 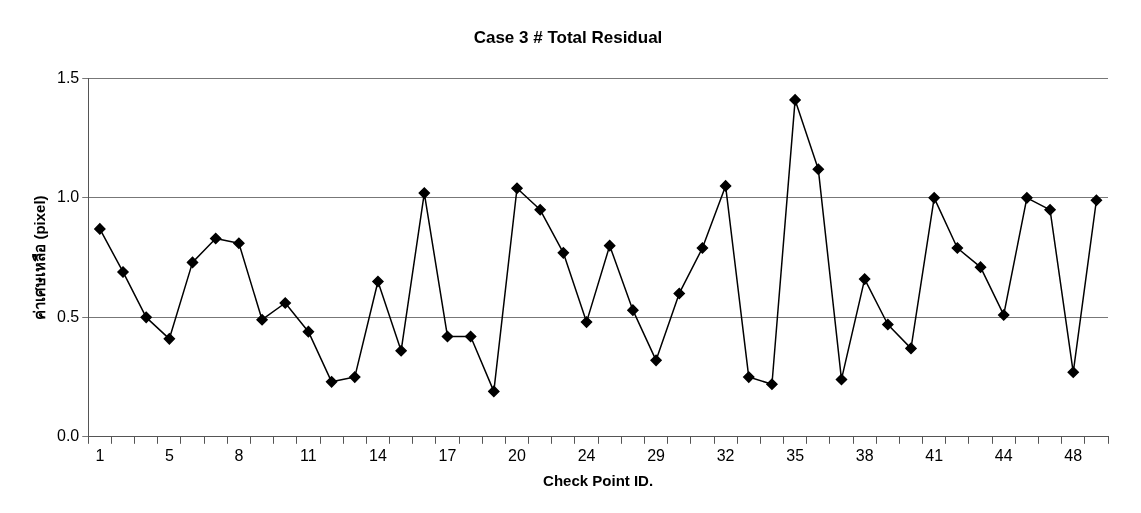 What do you see at coordinates (68, 316) in the screenshot?
I see `y-tick-label: 0.5` at bounding box center [68, 316].